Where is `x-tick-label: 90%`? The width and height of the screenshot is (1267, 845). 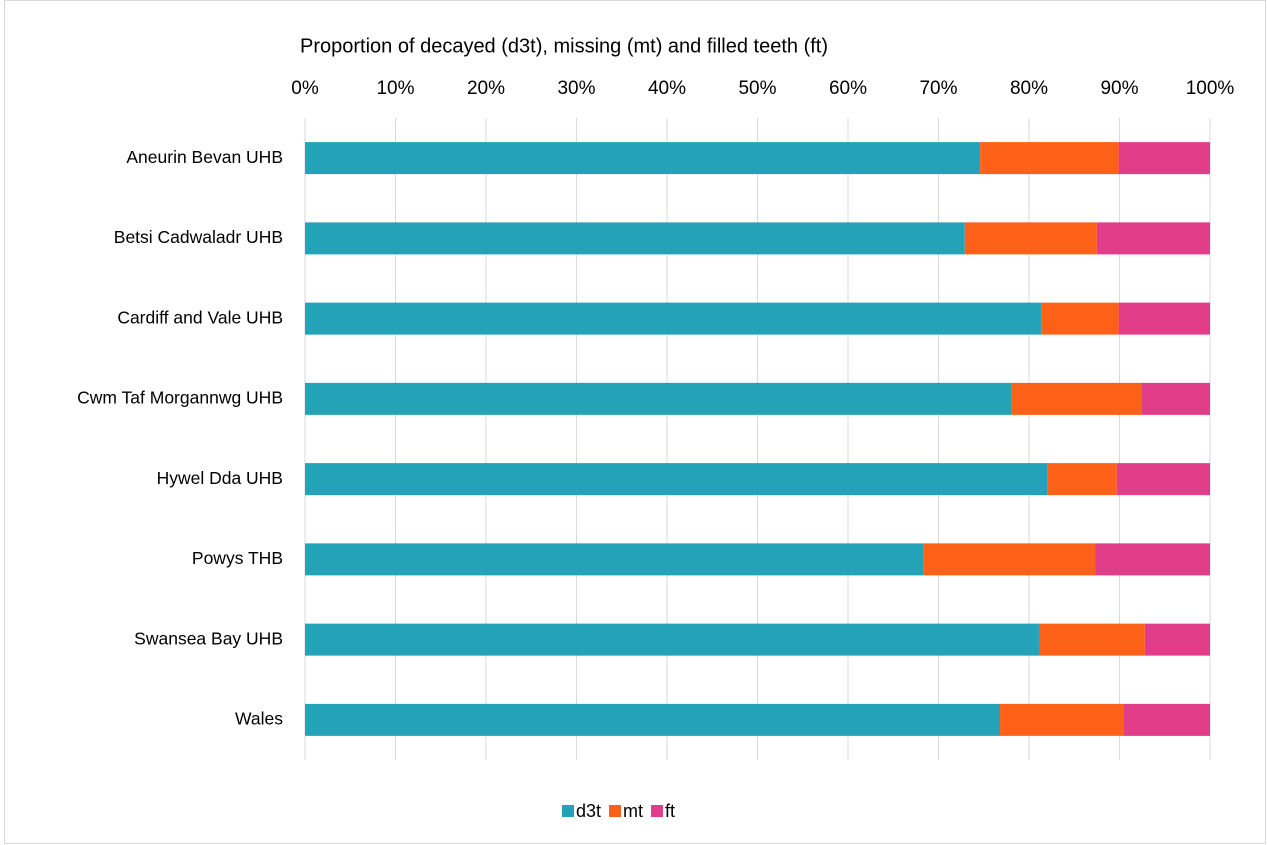
x-tick-label: 90% is located at coordinates (1119, 88).